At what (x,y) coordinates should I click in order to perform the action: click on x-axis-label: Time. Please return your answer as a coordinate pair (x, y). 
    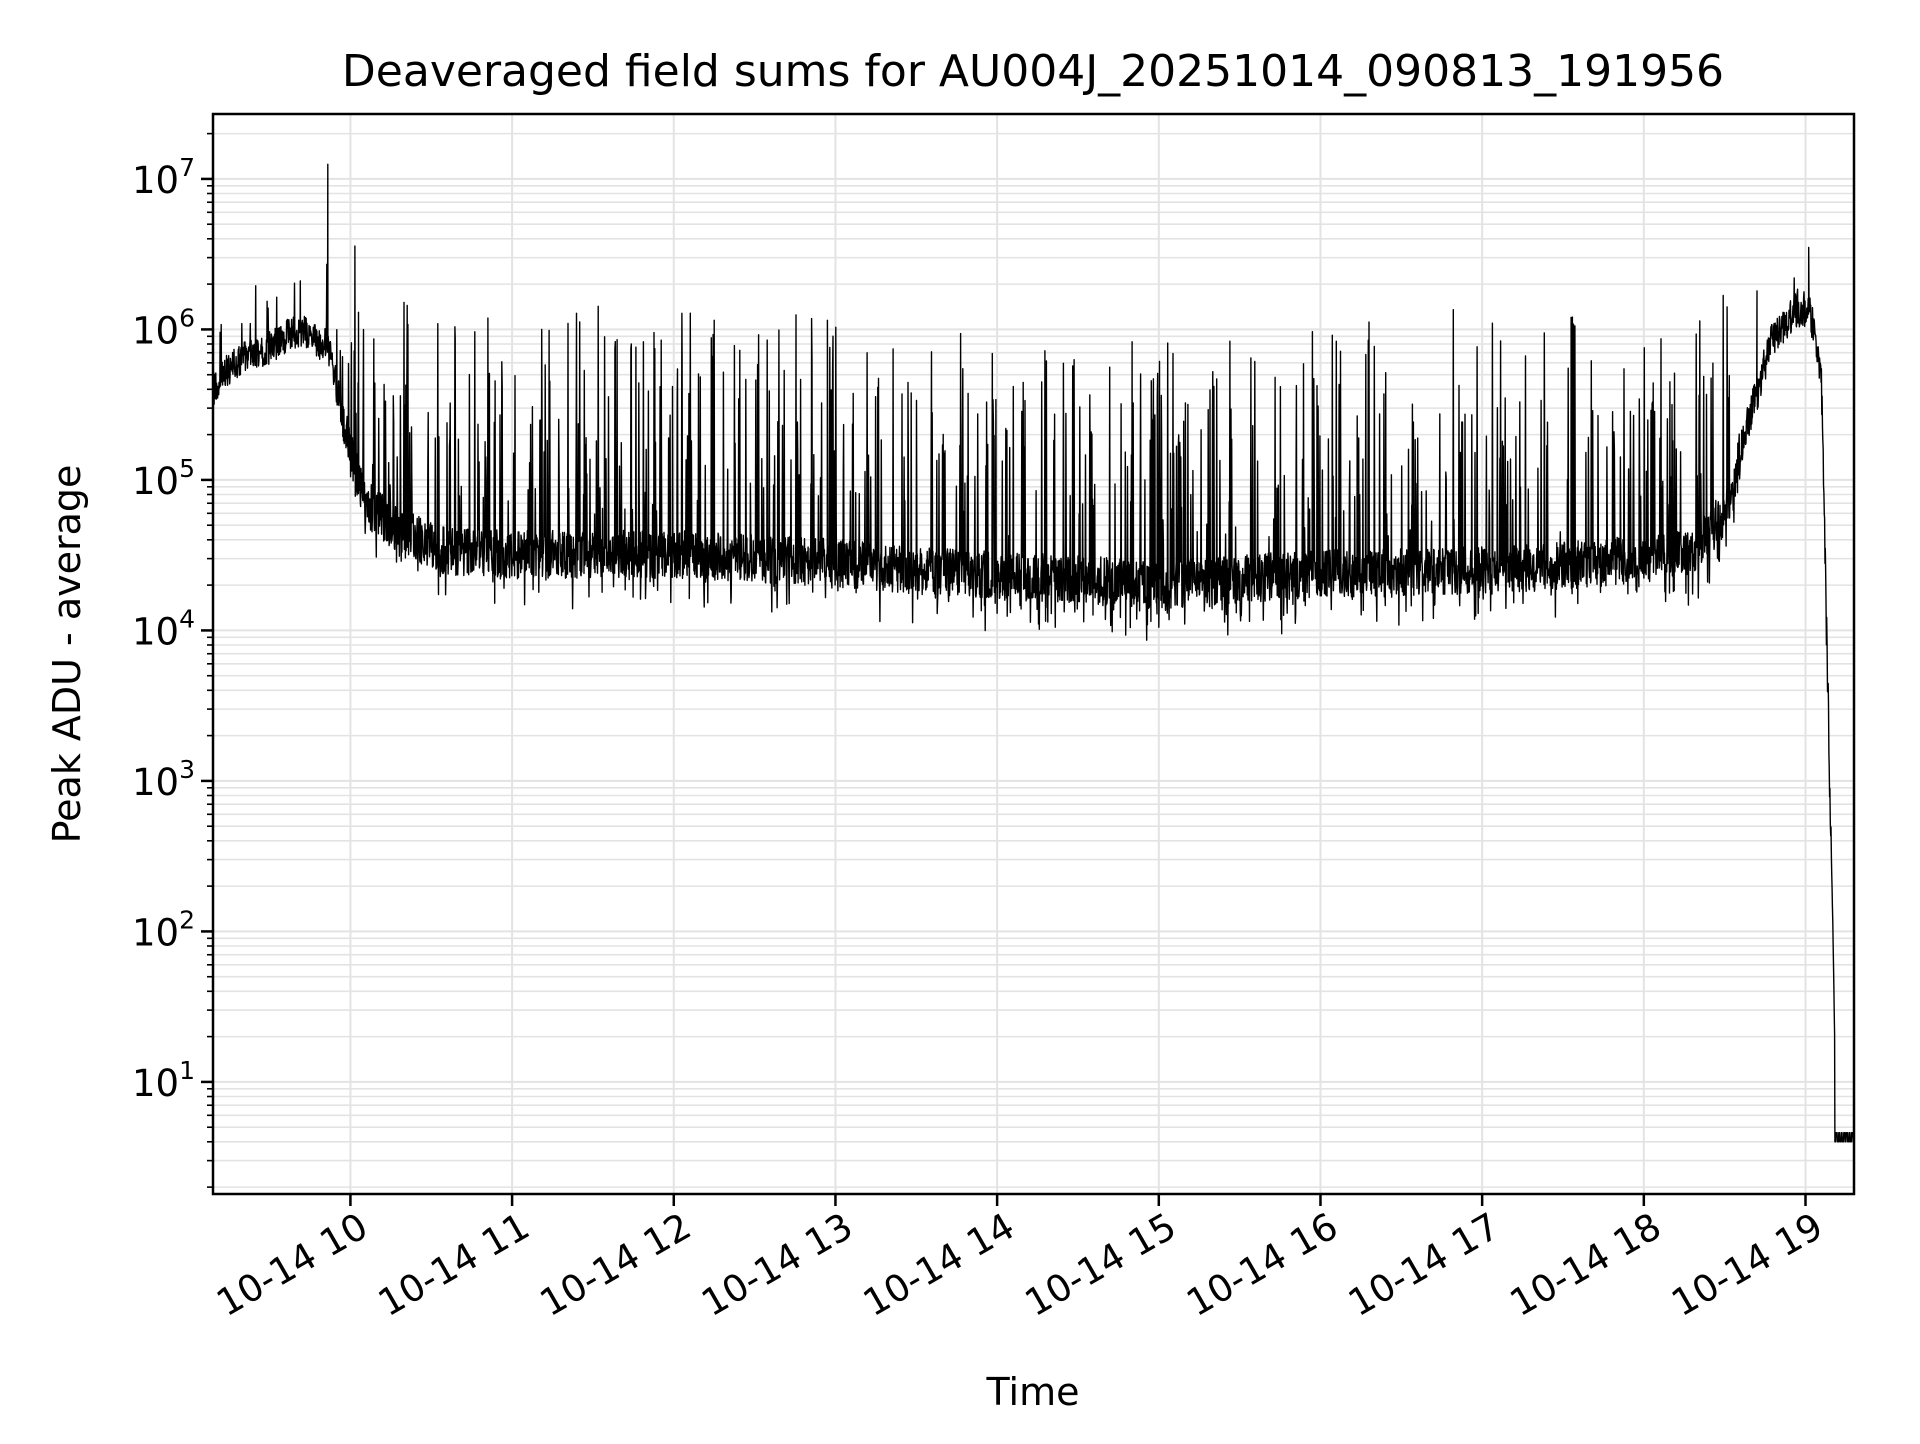
    Looking at the image, I should click on (1033, 1392).